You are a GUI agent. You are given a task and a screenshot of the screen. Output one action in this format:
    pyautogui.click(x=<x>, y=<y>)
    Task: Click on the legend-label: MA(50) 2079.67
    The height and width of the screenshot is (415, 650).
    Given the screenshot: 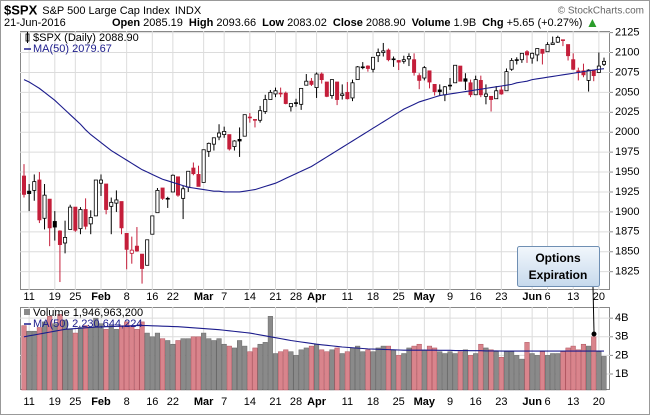 What is the action you would take?
    pyautogui.click(x=72, y=49)
    